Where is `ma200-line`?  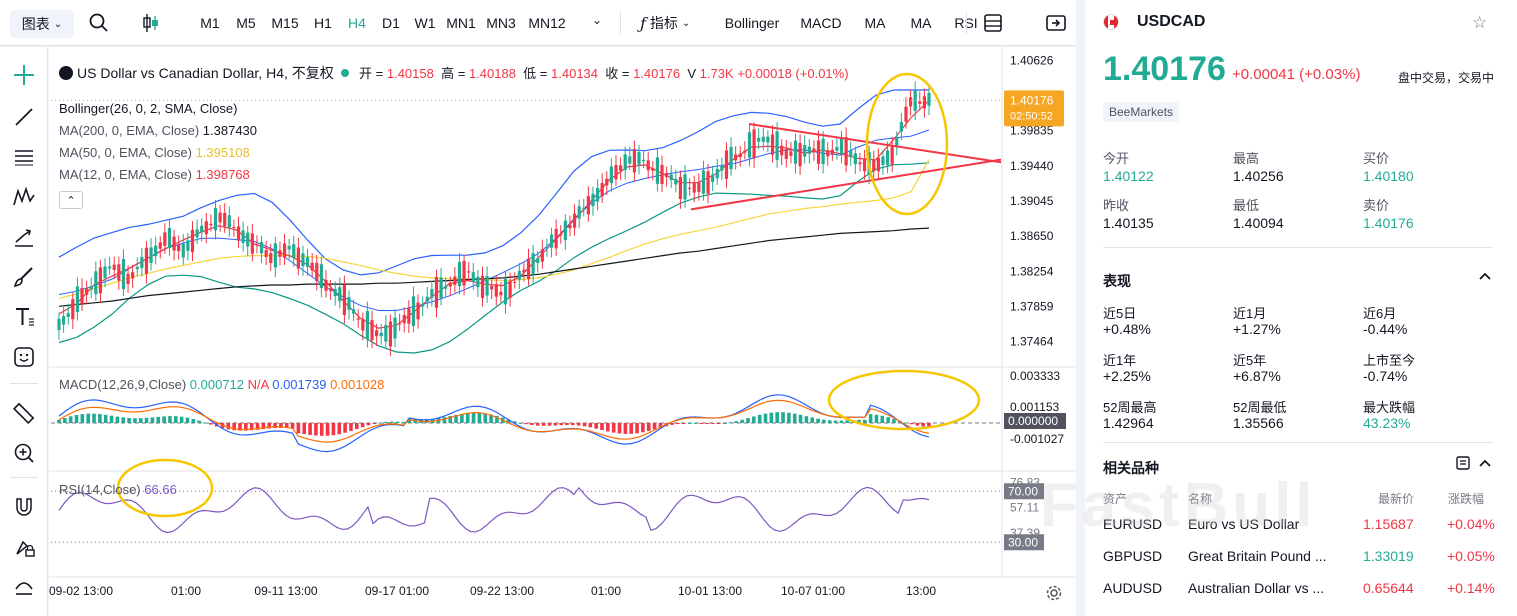
ma200-line is located at coordinates (494, 267).